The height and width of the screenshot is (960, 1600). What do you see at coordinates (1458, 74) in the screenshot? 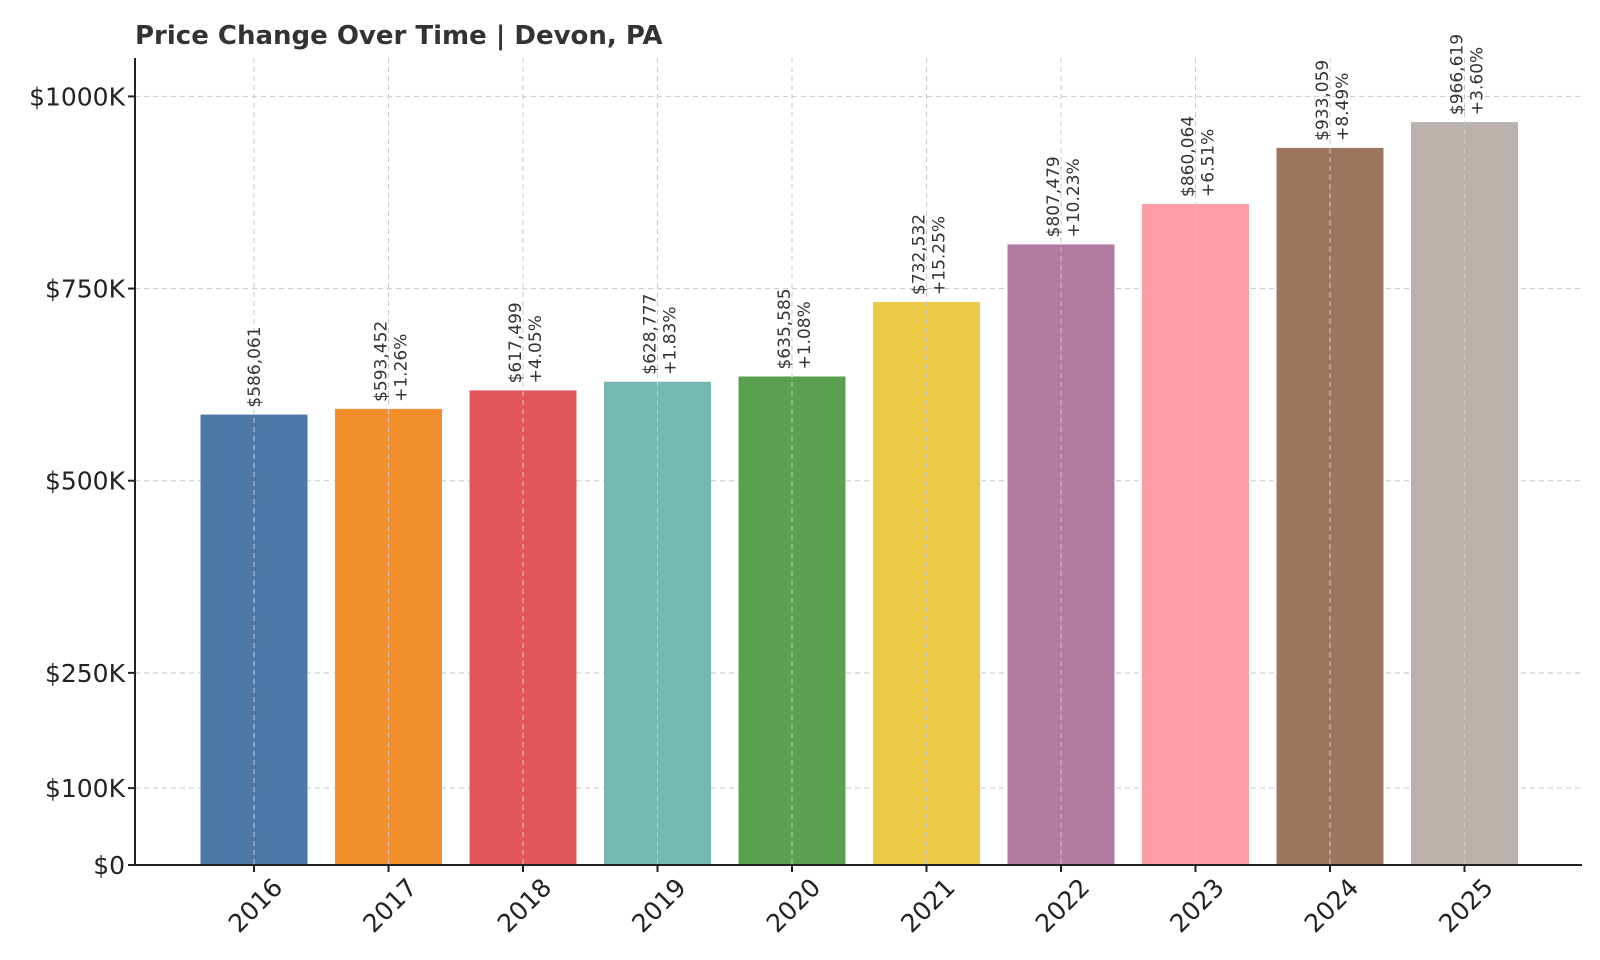
I see `data-label-value: $966,619` at bounding box center [1458, 74].